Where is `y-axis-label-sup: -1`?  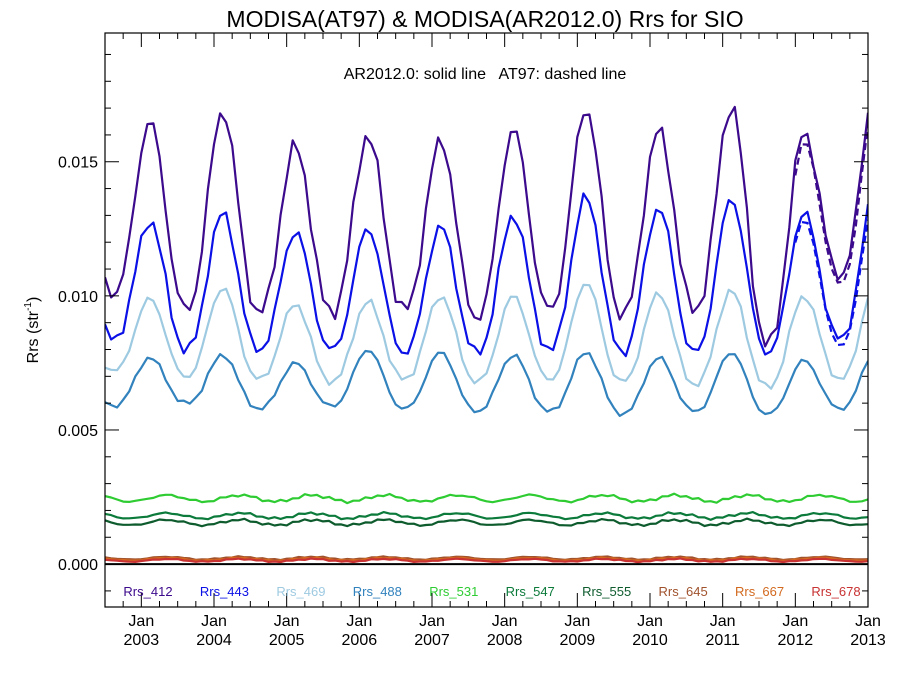
y-axis-label-sup: -1 is located at coordinates (28, 306).